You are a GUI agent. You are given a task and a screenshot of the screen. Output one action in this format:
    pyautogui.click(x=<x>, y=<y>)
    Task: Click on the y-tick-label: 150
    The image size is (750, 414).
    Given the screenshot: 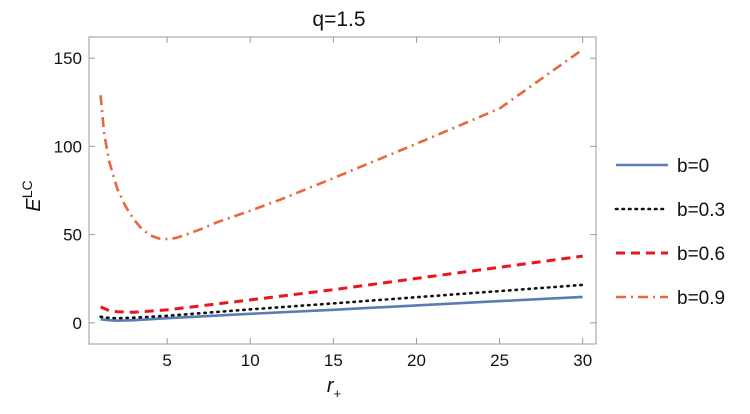 What is the action you would take?
    pyautogui.click(x=68, y=58)
    